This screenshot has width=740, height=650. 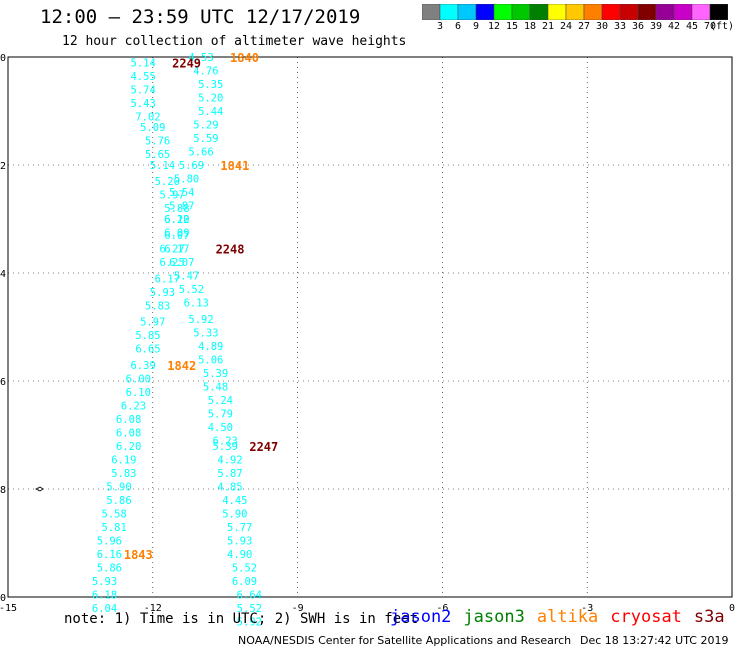 I want to click on wave-height-label: 5.87, so click(x=181, y=207).